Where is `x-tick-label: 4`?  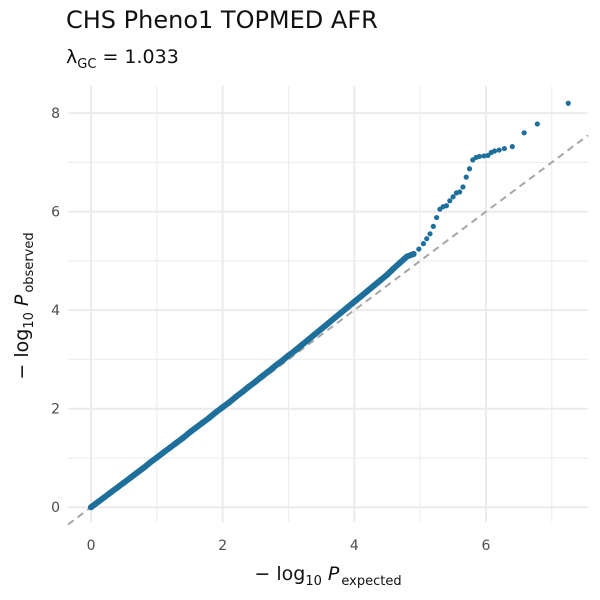
x-tick-label: 4 is located at coordinates (354, 546).